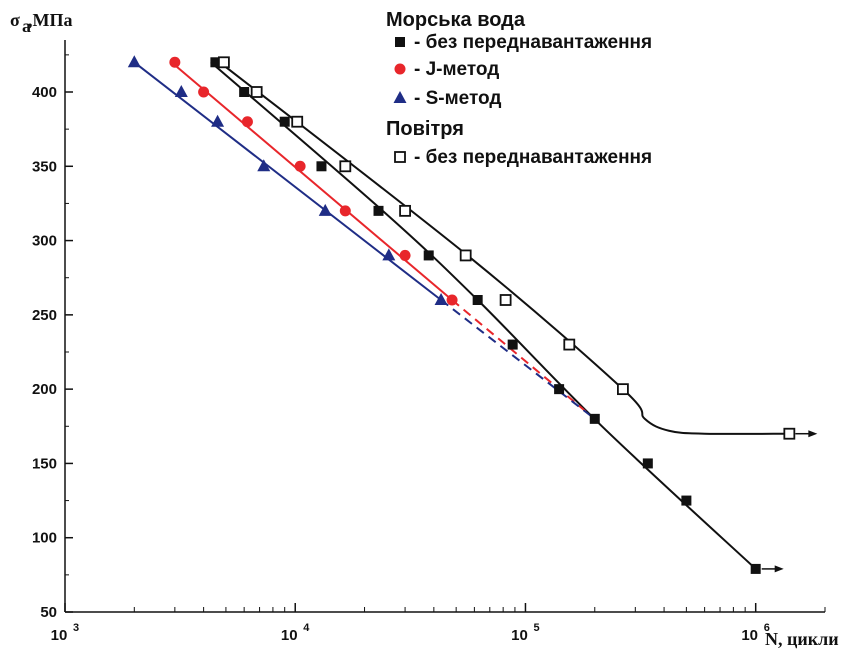 The image size is (868, 653). Describe the element at coordinates (400, 157) in the screenshot. I see `legend-marker-air_no_preload` at that location.